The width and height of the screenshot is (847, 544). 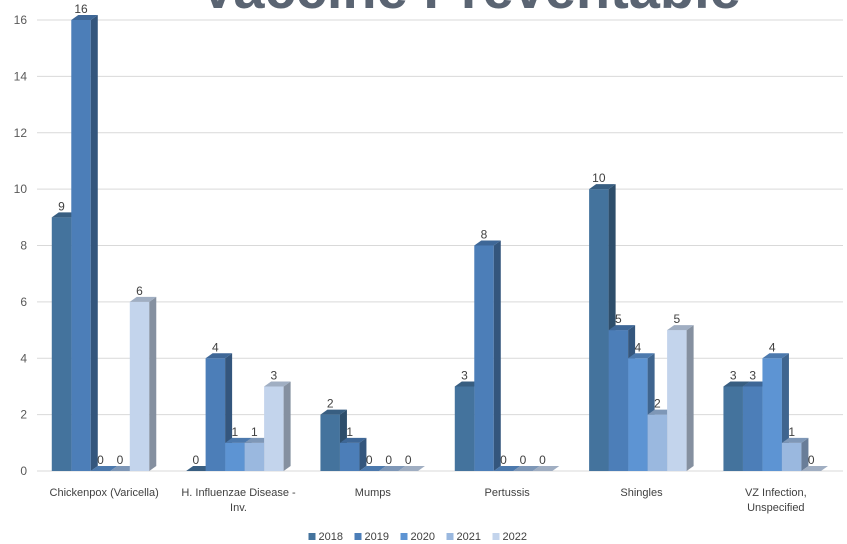 I want to click on legend-item: 2022, so click(x=509, y=537).